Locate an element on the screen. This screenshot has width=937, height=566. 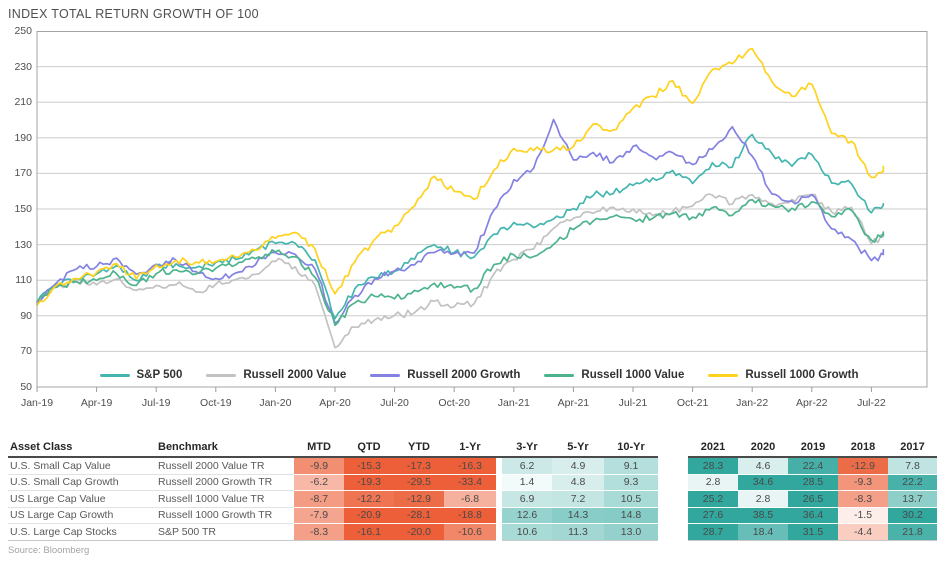
legend-label: Russell 1000 Growth is located at coordinates (802, 375).